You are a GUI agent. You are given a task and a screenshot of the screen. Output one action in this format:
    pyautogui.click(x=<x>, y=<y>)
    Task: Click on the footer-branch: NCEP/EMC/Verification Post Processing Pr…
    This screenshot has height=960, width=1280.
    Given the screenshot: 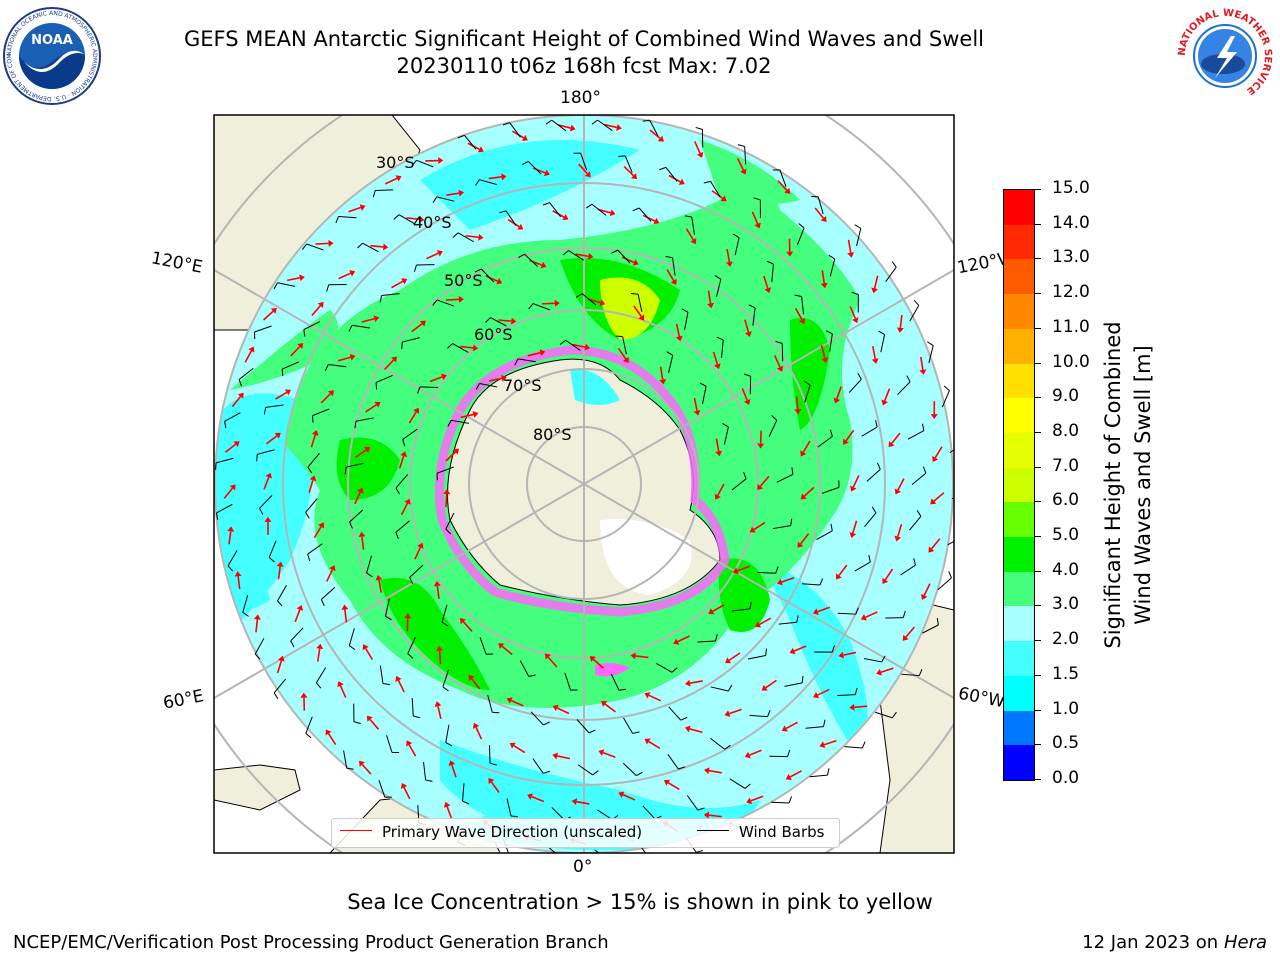 What is the action you would take?
    pyautogui.click(x=311, y=942)
    